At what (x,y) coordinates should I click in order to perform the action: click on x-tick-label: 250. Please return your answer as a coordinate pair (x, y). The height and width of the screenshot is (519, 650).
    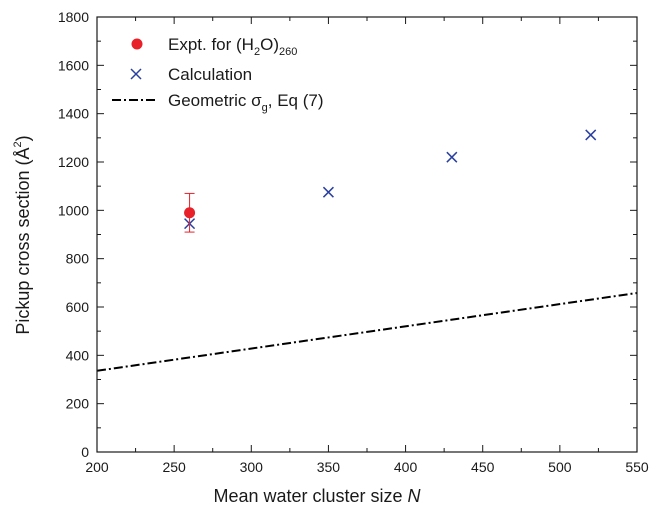
    Looking at the image, I should click on (174, 467).